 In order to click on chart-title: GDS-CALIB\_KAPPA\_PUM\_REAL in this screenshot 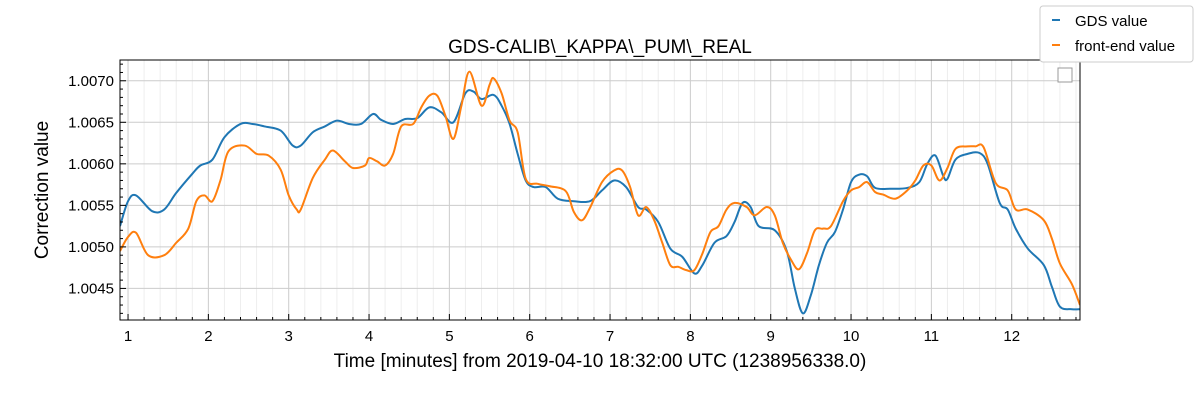, I will do `click(600, 47)`.